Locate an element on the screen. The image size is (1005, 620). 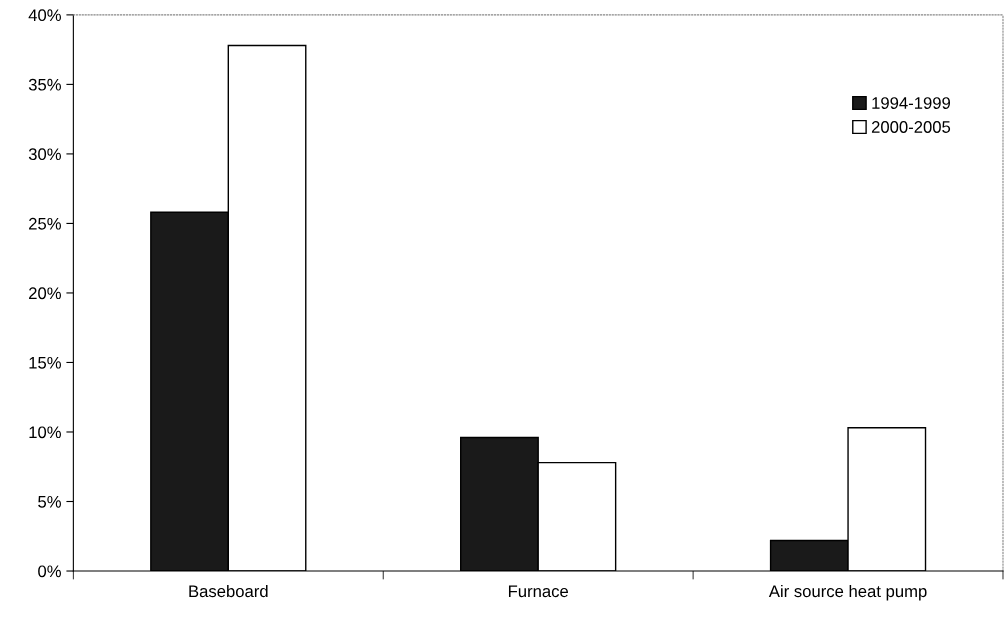
legend-label: 1994-1999 is located at coordinates (911, 103).